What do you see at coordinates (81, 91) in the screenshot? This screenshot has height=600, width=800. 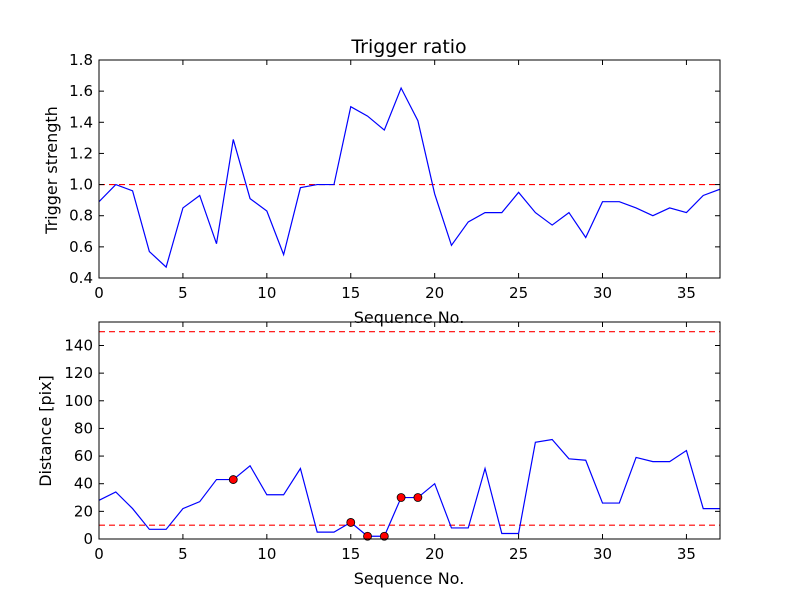 I see `y-tick-label: 1.6` at bounding box center [81, 91].